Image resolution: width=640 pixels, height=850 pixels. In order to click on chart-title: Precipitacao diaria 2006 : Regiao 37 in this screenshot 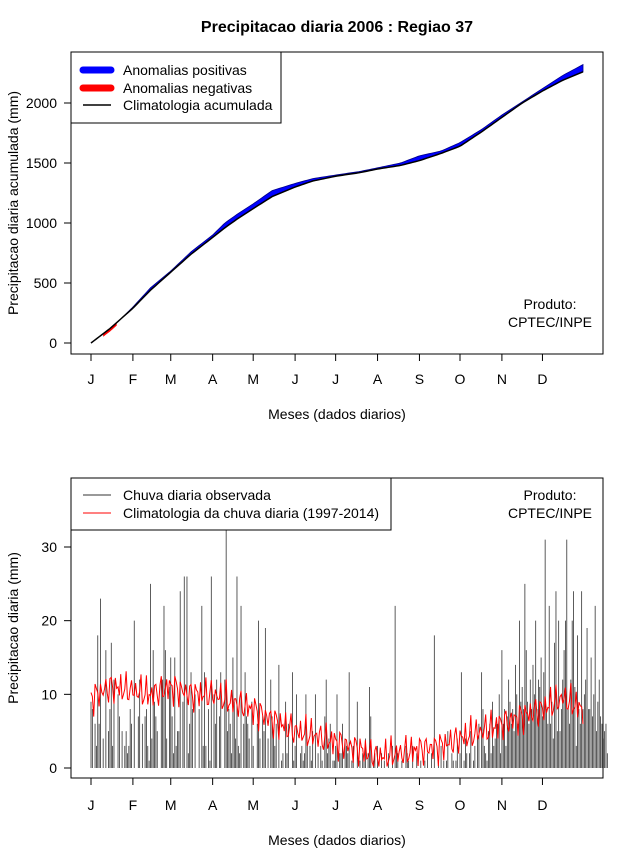, I will do `click(337, 27)`.